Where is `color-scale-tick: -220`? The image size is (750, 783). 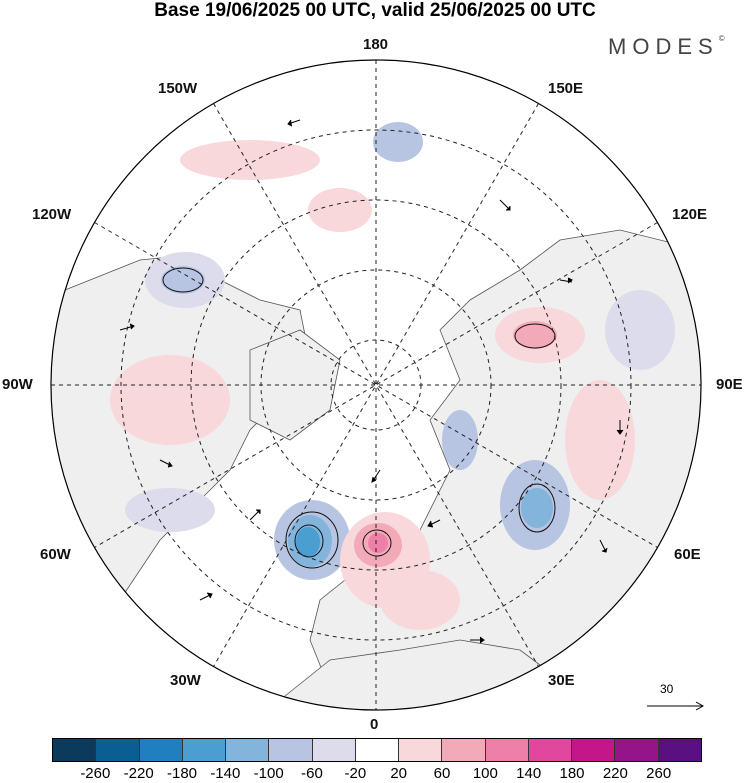
color-scale-tick: -220 is located at coordinates (138, 773).